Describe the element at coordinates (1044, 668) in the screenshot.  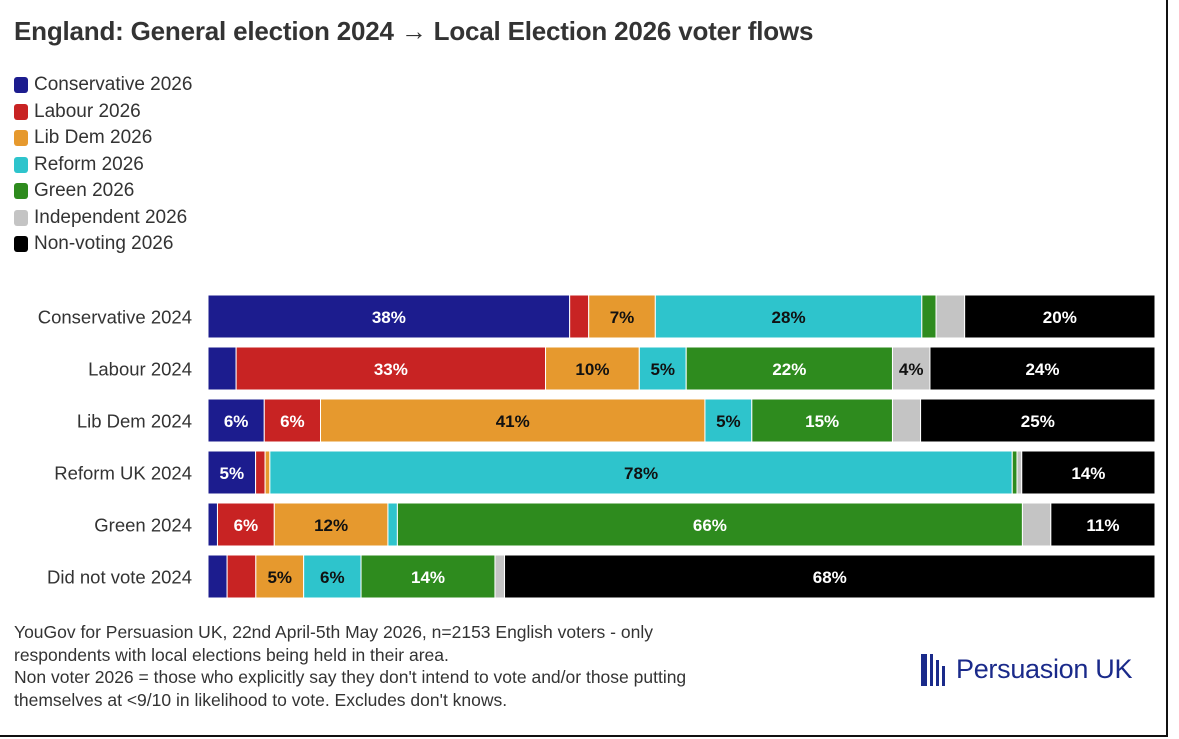
I see `brand-name: Persuasion UK` at that location.